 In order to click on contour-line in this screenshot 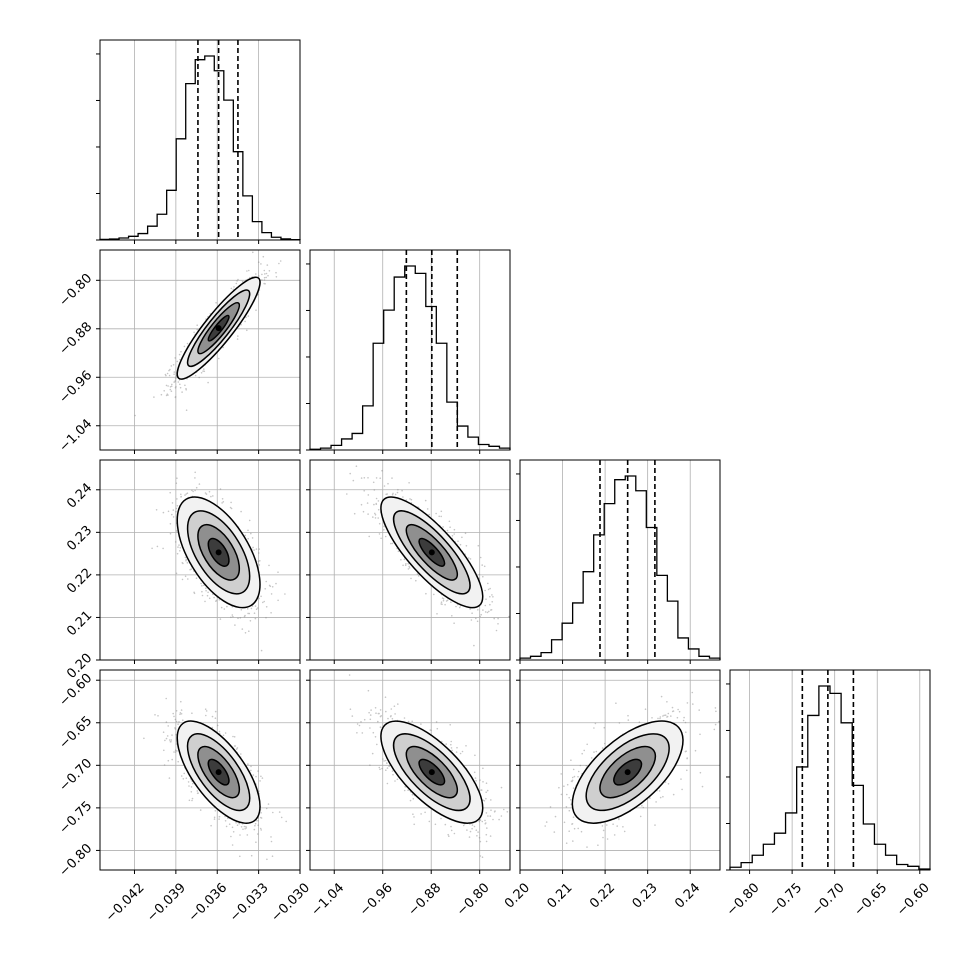, I will do `click(218, 328)`.